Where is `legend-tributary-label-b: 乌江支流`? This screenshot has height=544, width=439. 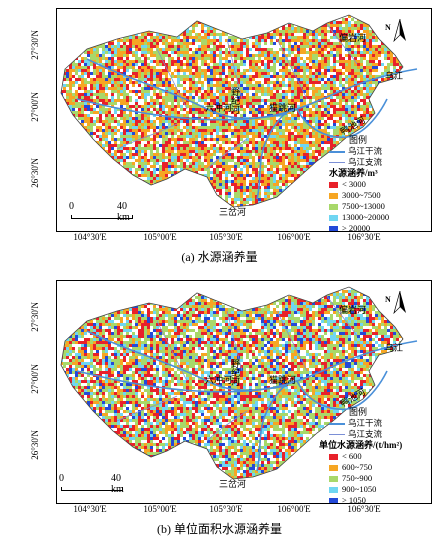
legend-tributary-label-b: 乌江支流 is located at coordinates (365, 434).